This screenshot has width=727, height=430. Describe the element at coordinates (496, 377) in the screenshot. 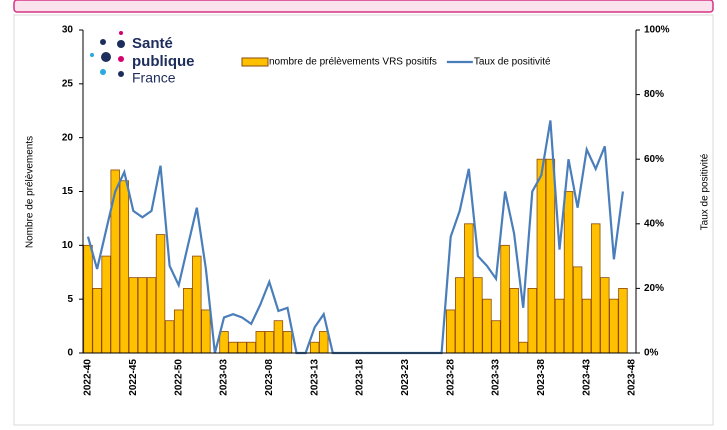

I see `x-tick-label: 2023-33` at that location.